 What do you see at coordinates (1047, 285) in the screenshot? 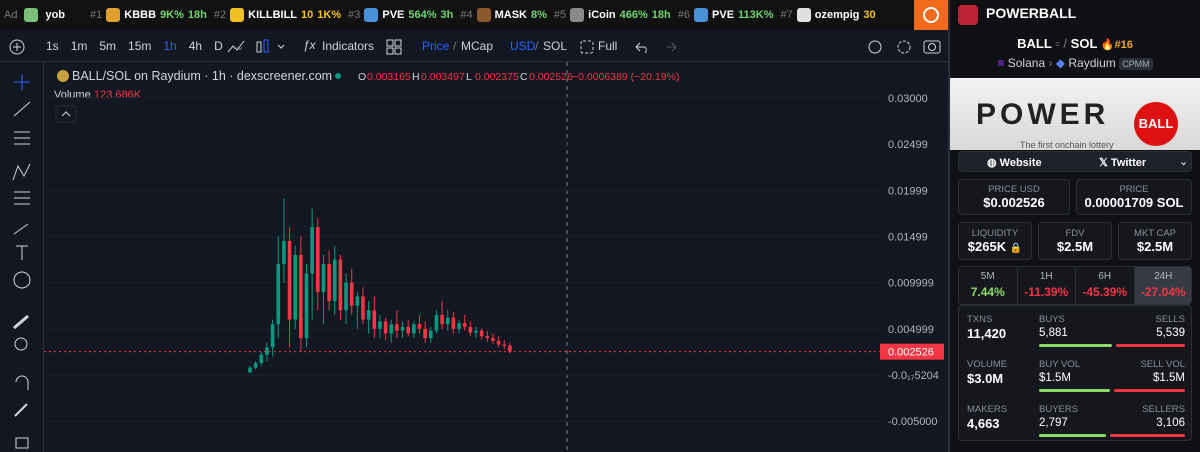
I see `timeframe-tab: 1H -11.39%` at bounding box center [1047, 285].